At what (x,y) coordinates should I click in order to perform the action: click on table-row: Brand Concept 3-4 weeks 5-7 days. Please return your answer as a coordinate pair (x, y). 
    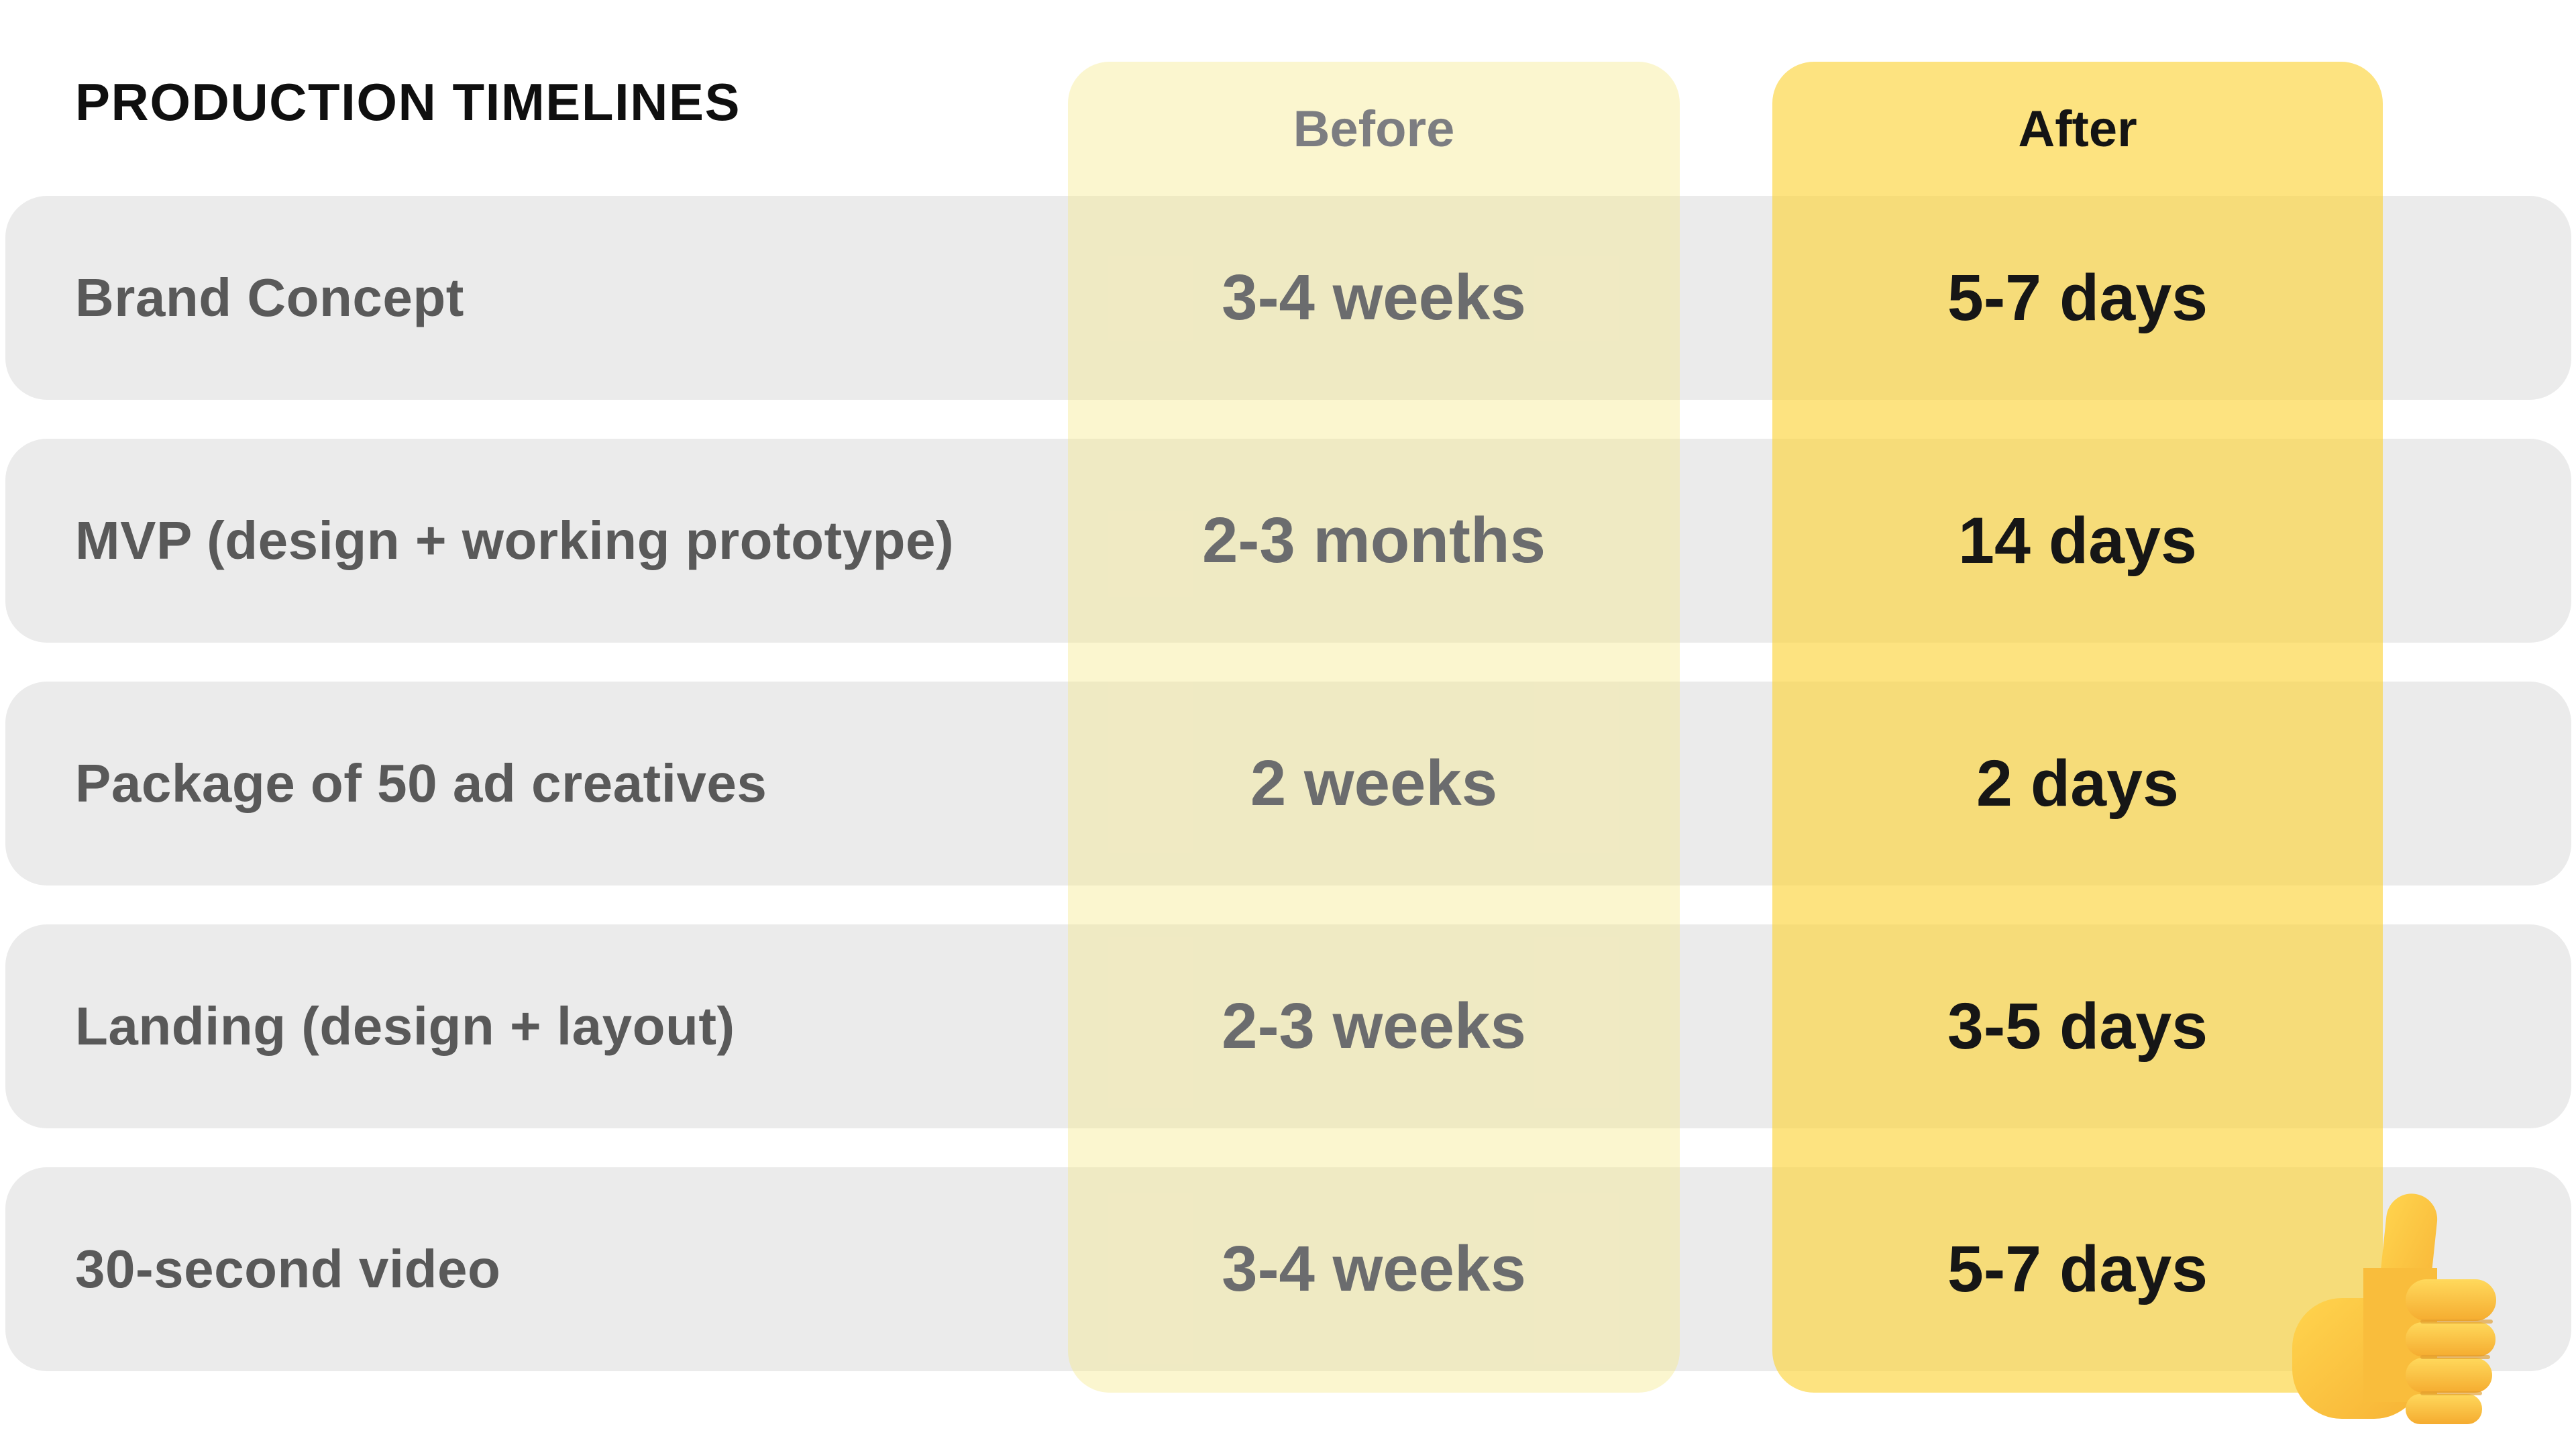
    Looking at the image, I should click on (1288, 298).